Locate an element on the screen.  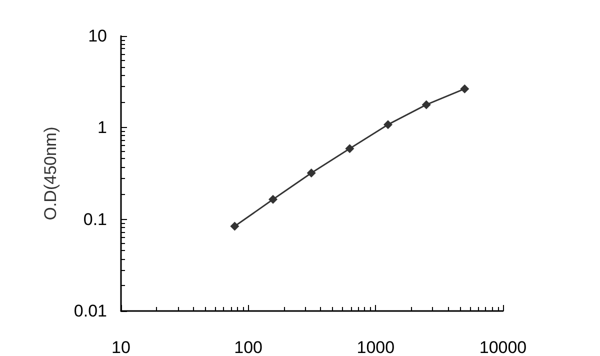
y-tick-label: 0.1 is located at coordinates (95, 219).